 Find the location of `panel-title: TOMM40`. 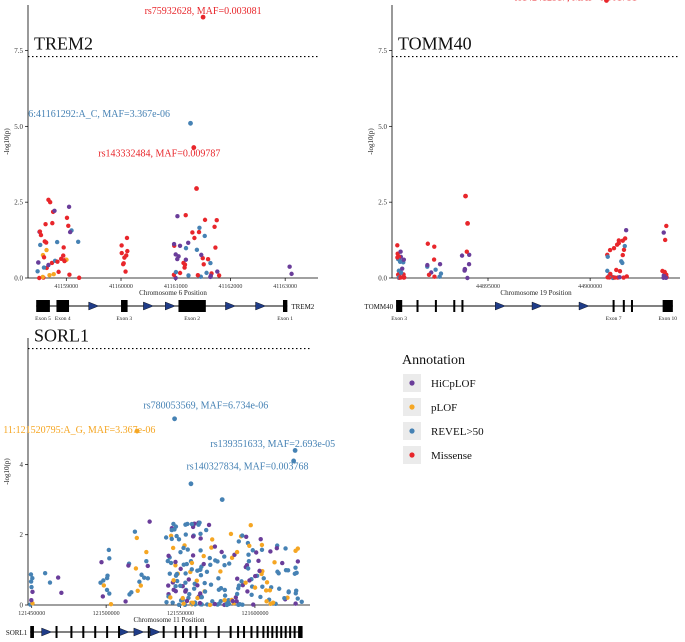

panel-title: TOMM40 is located at coordinates (435, 44).